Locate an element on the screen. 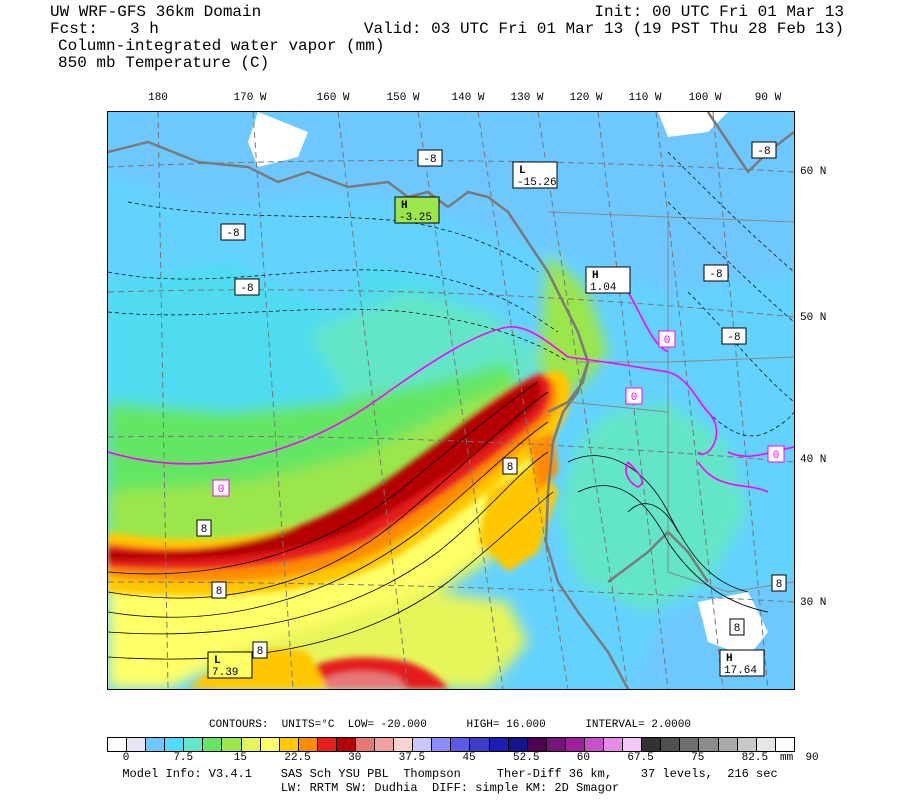  field-title-water-vapor: Column-integrated water vapor (mm) is located at coordinates (221, 46).